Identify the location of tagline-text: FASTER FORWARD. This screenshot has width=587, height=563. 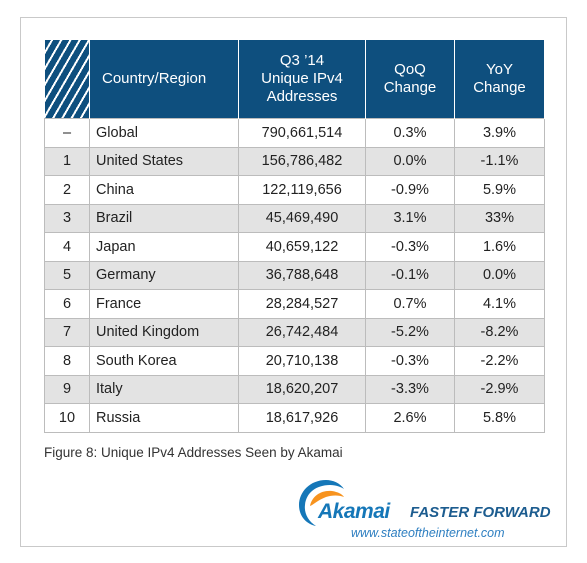
(480, 512).